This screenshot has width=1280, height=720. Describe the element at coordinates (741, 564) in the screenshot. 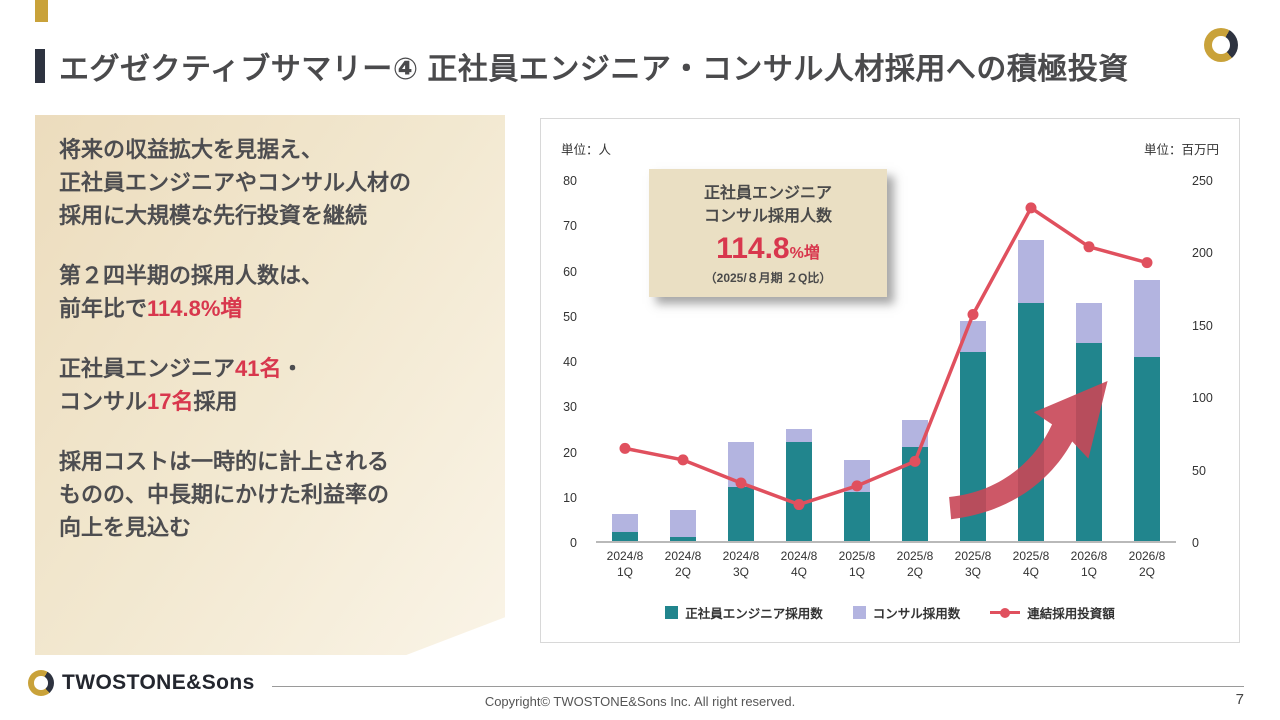

I see `x-tick-label: 2024/8 3Q` at that location.